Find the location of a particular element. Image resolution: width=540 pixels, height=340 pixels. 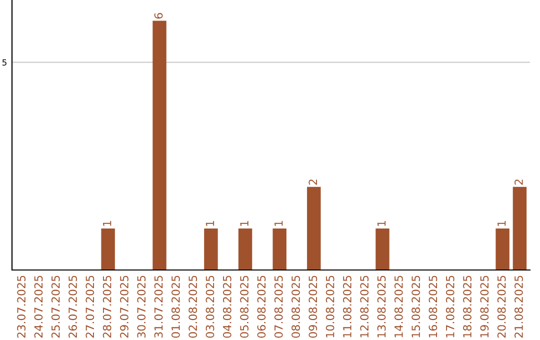

x-tick-label: 13.08.2025 is located at coordinates (381, 307).